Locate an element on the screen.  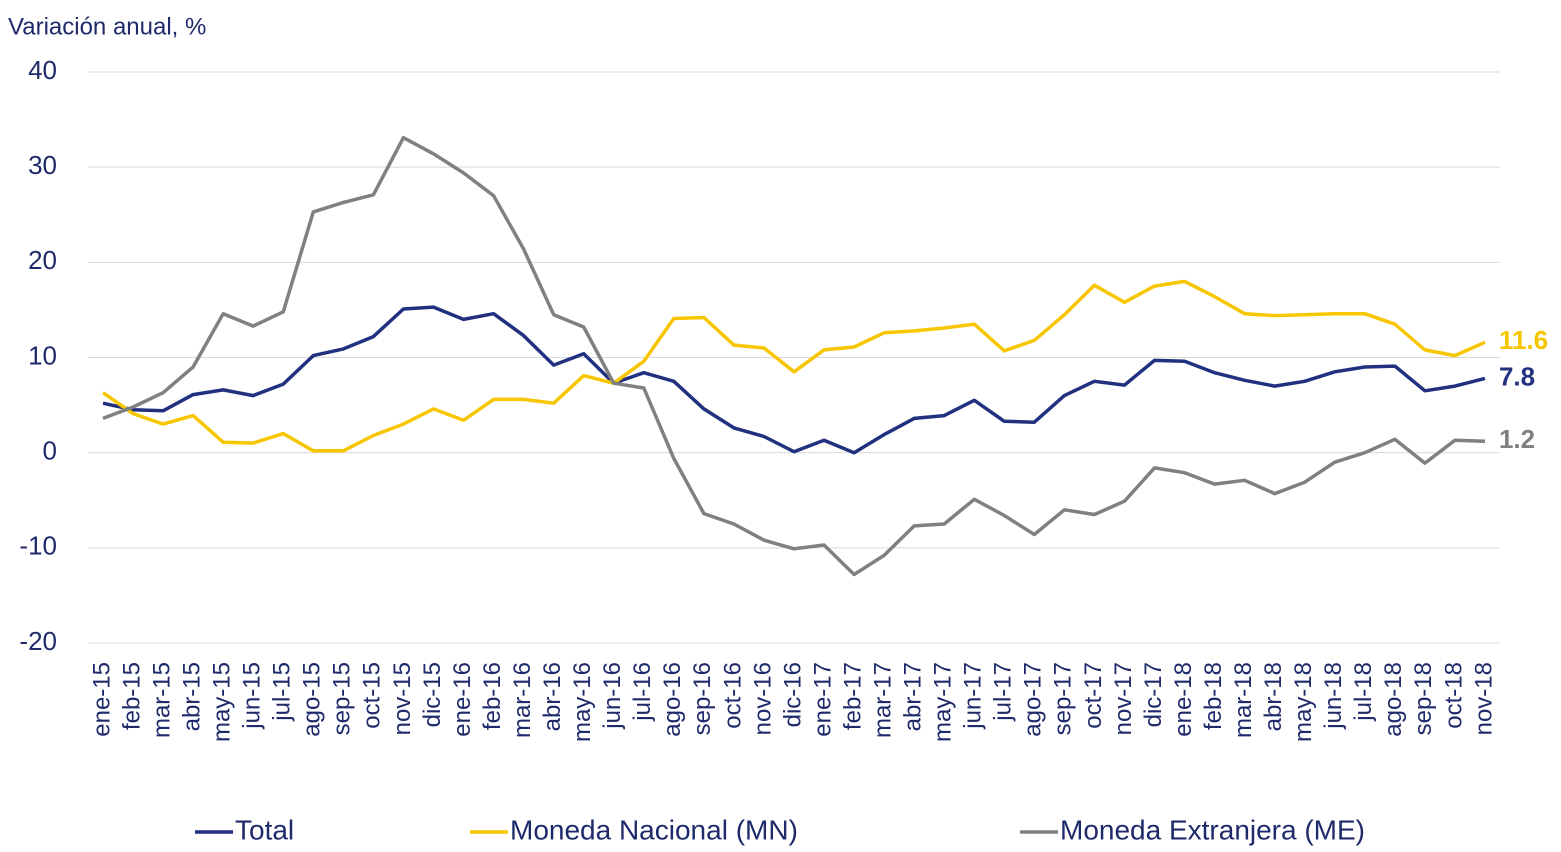
x-tick-label: oct-18 is located at coordinates (1453, 695).